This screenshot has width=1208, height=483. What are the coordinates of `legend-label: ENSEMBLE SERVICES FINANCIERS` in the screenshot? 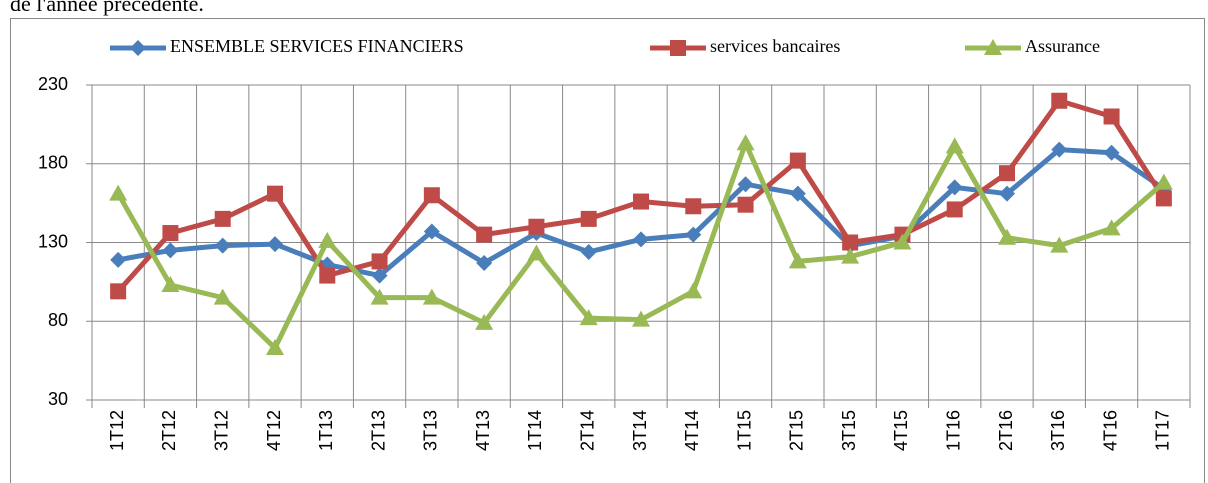 It's located at (317, 46).